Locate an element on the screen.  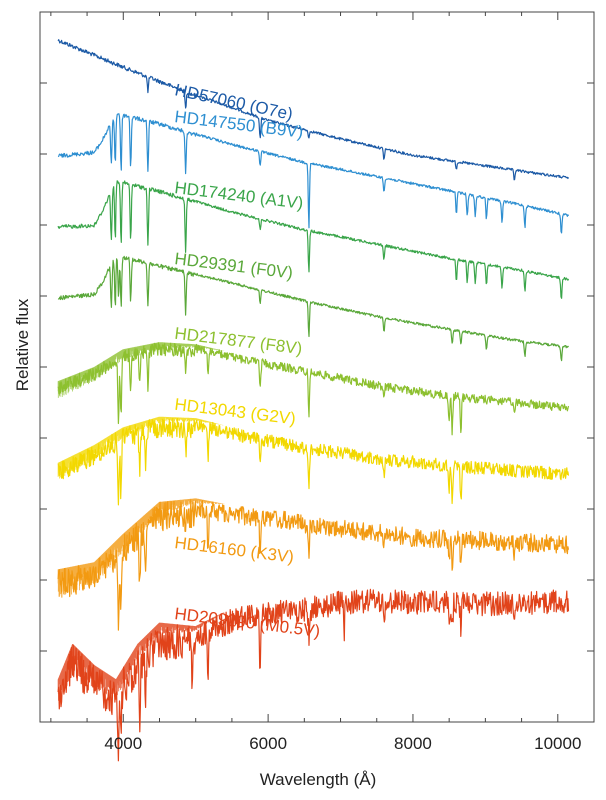
x-tick-label: 8000 is located at coordinates (413, 743).